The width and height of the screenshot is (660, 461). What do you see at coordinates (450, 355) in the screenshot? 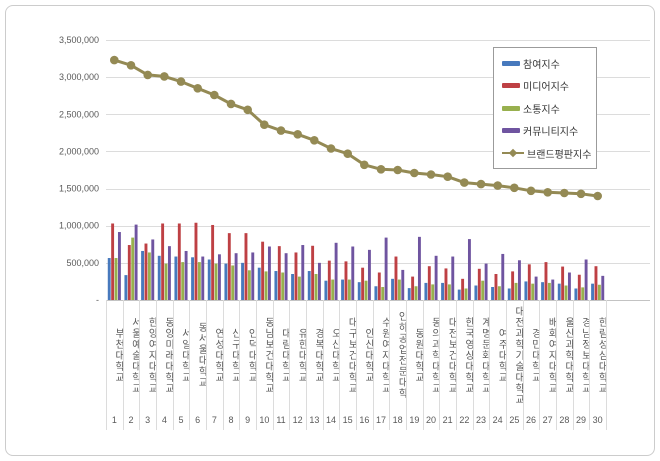
I see `category-name-label: 대전보건대학교` at bounding box center [450, 355].